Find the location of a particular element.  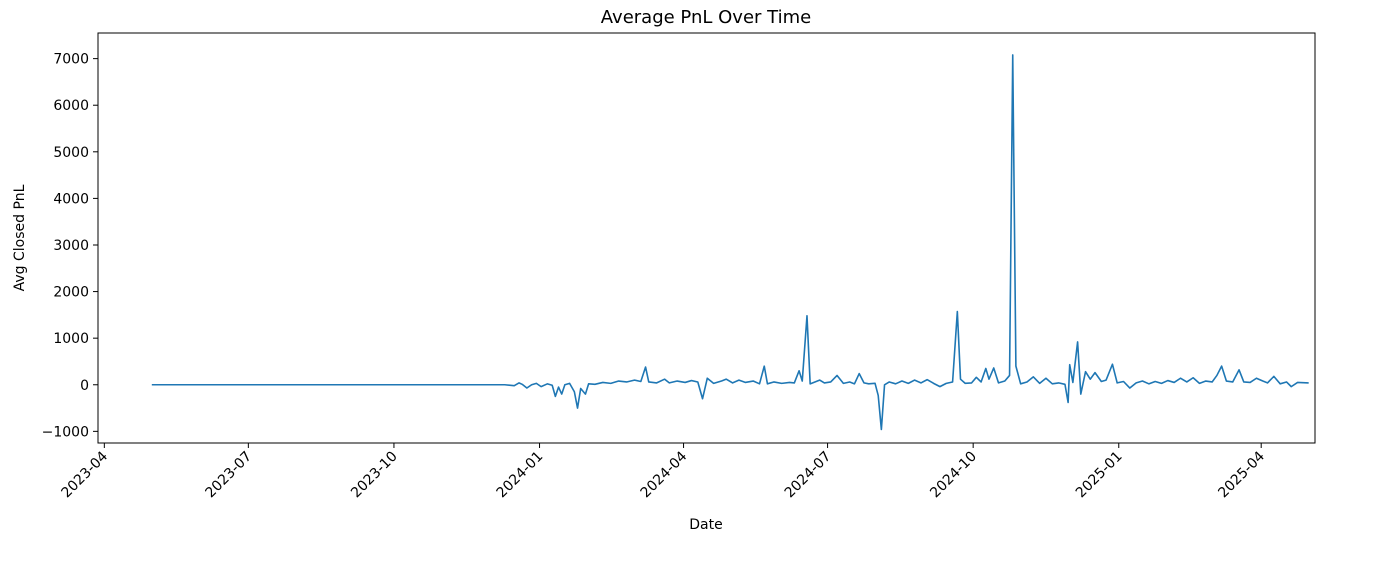

y-tick-label: 4000 is located at coordinates (71, 199).